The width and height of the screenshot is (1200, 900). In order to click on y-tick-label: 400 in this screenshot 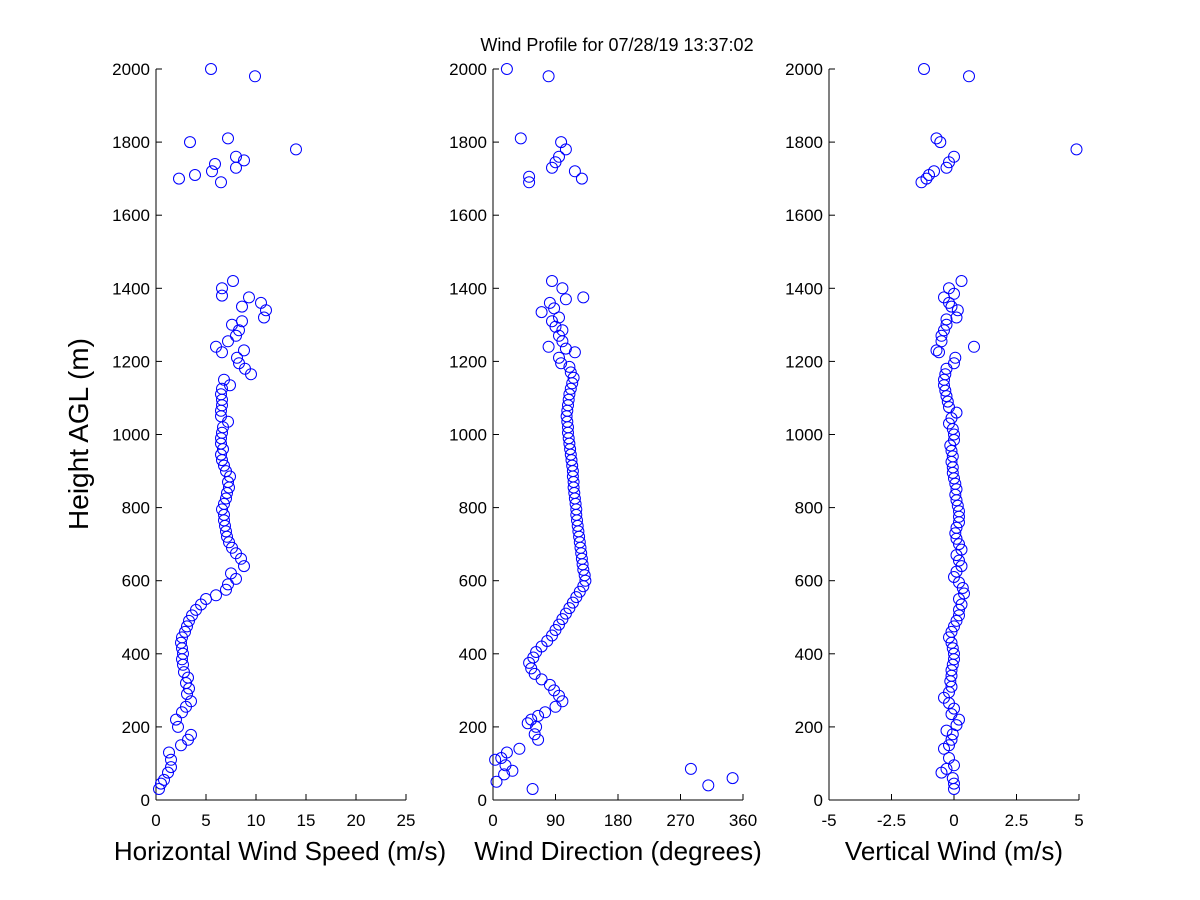, I will do `click(136, 654)`.